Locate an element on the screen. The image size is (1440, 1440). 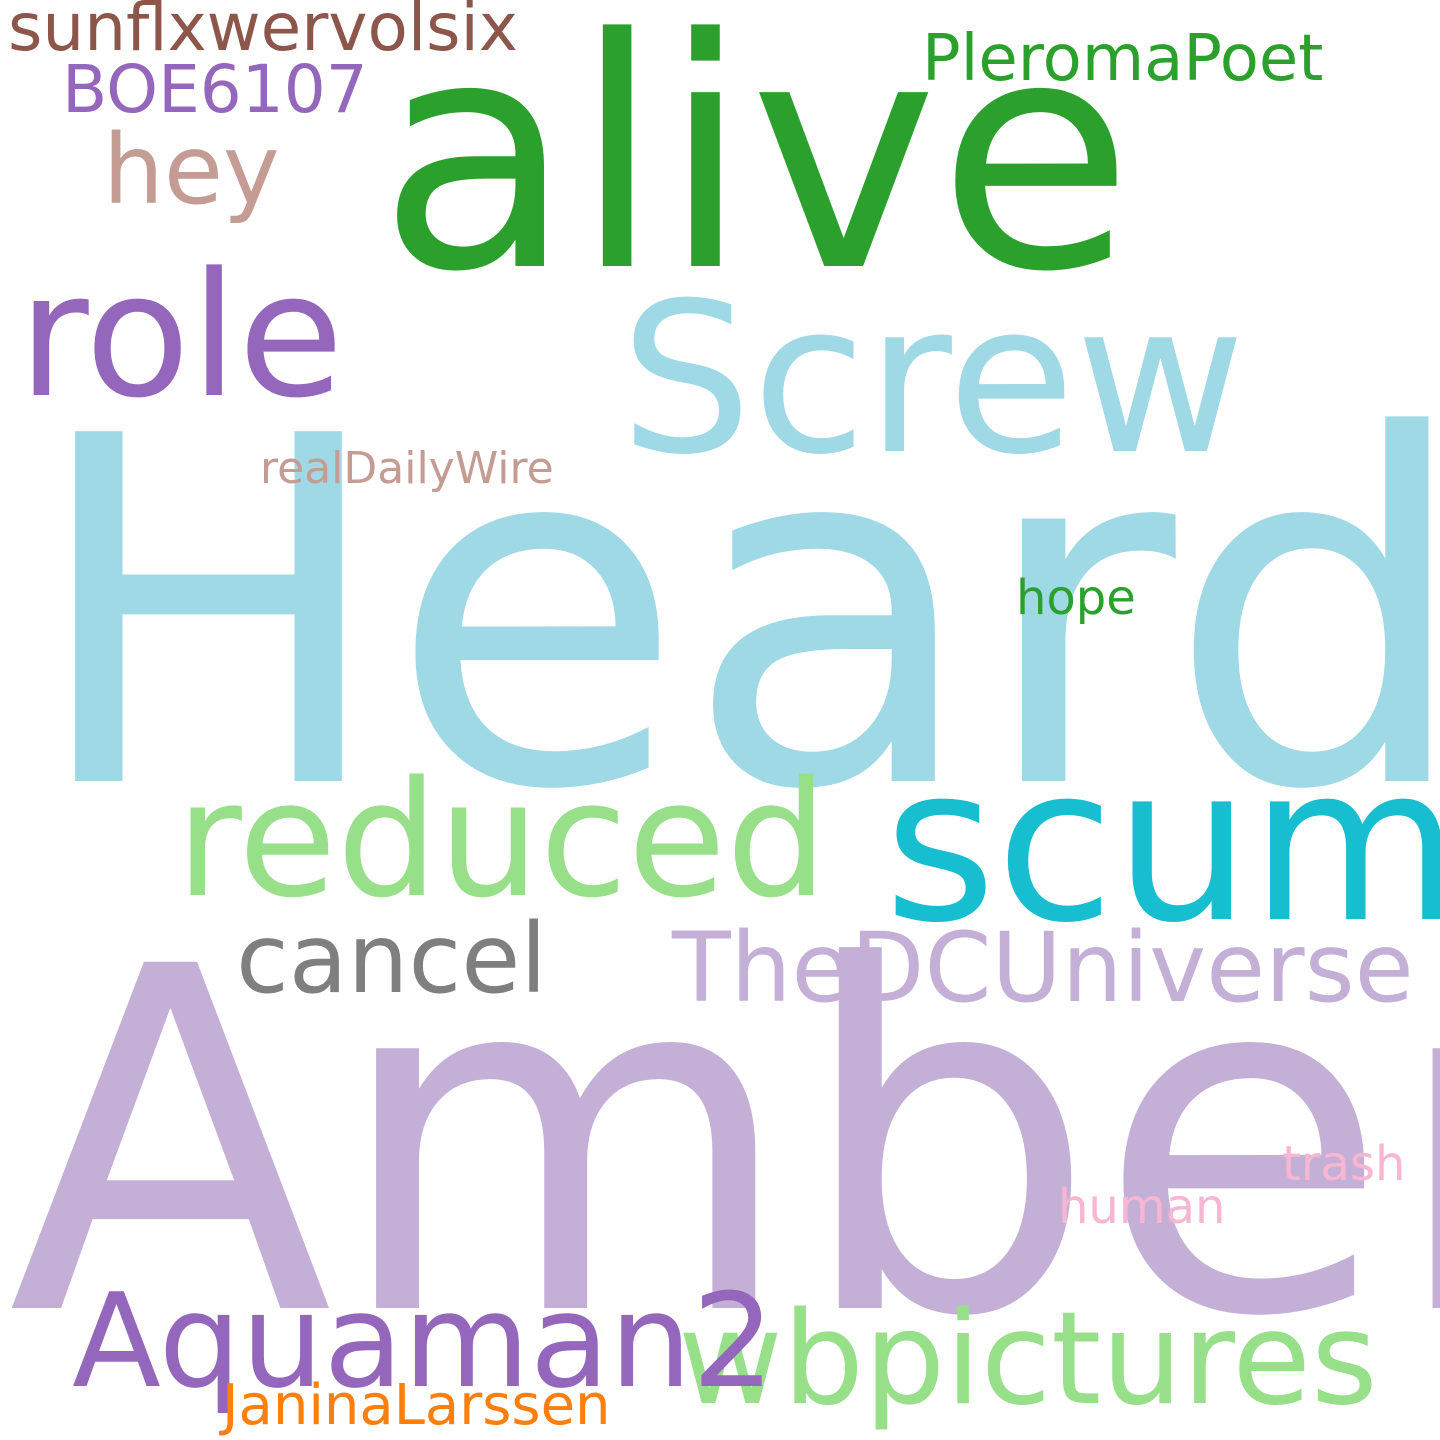
word-thedcuniverse: TheDCUniverse is located at coordinates (1043, 968).